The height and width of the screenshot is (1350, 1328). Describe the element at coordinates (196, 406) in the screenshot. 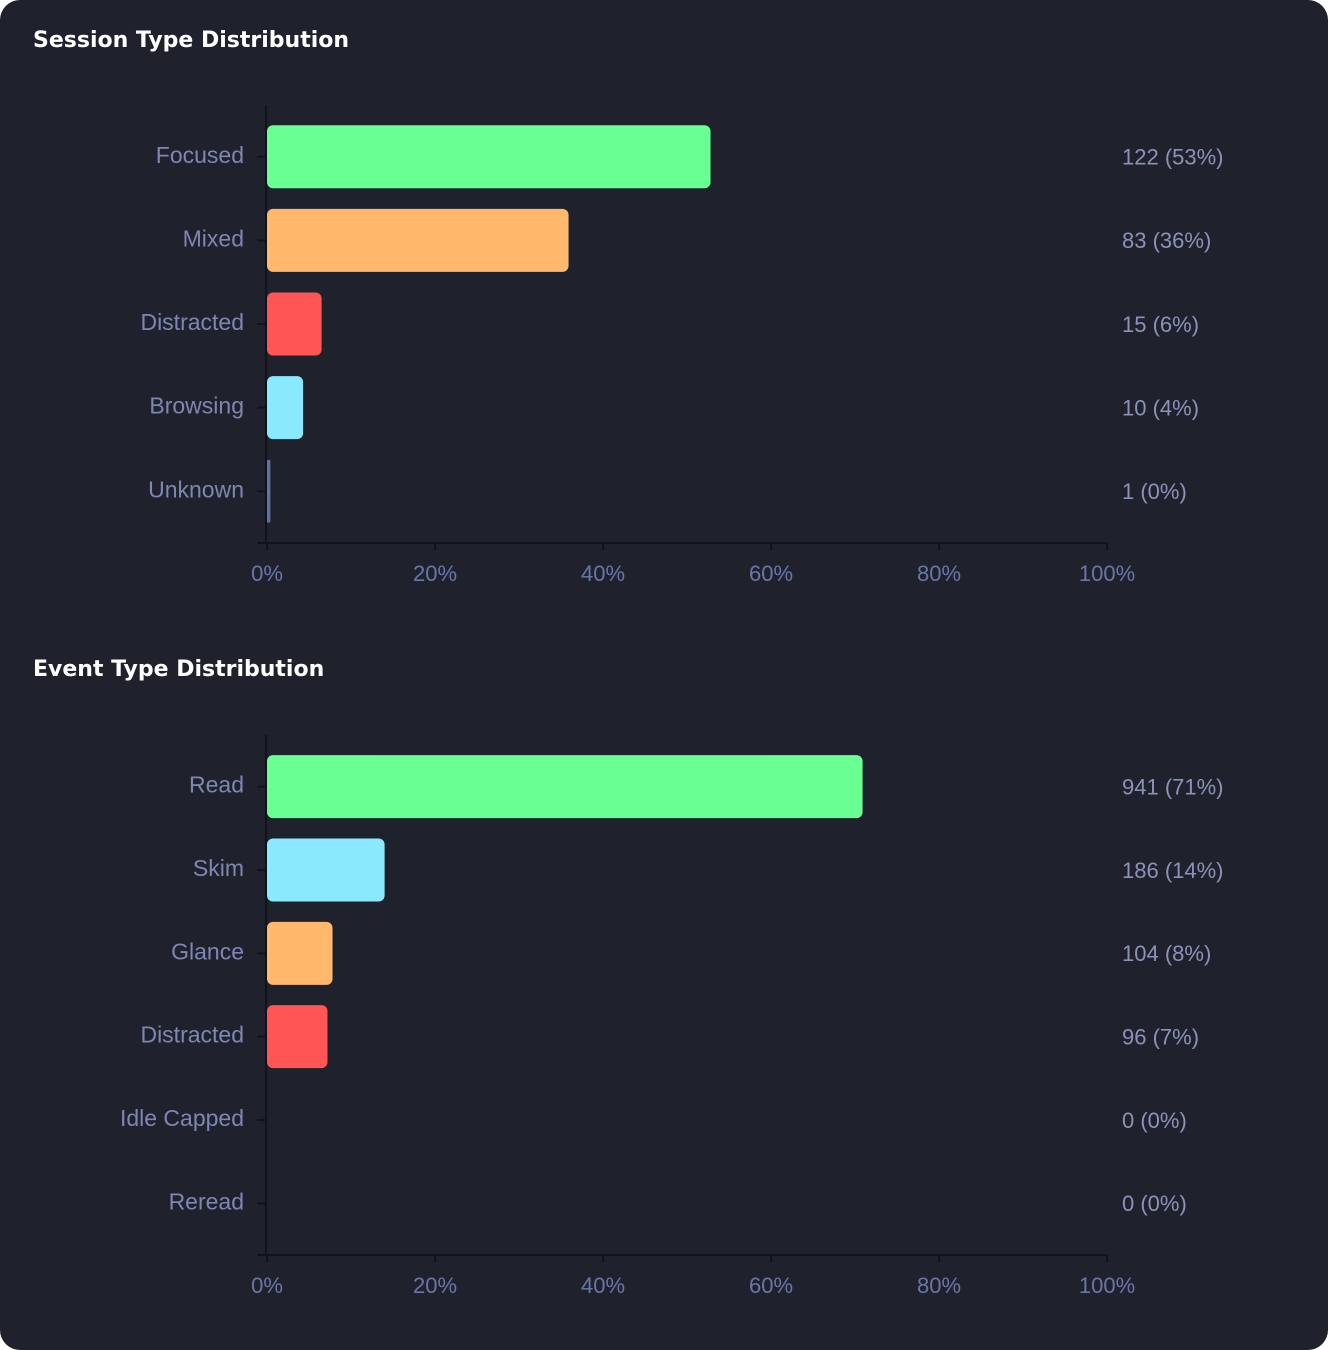

I see `y-tick-label: Browsing` at that location.